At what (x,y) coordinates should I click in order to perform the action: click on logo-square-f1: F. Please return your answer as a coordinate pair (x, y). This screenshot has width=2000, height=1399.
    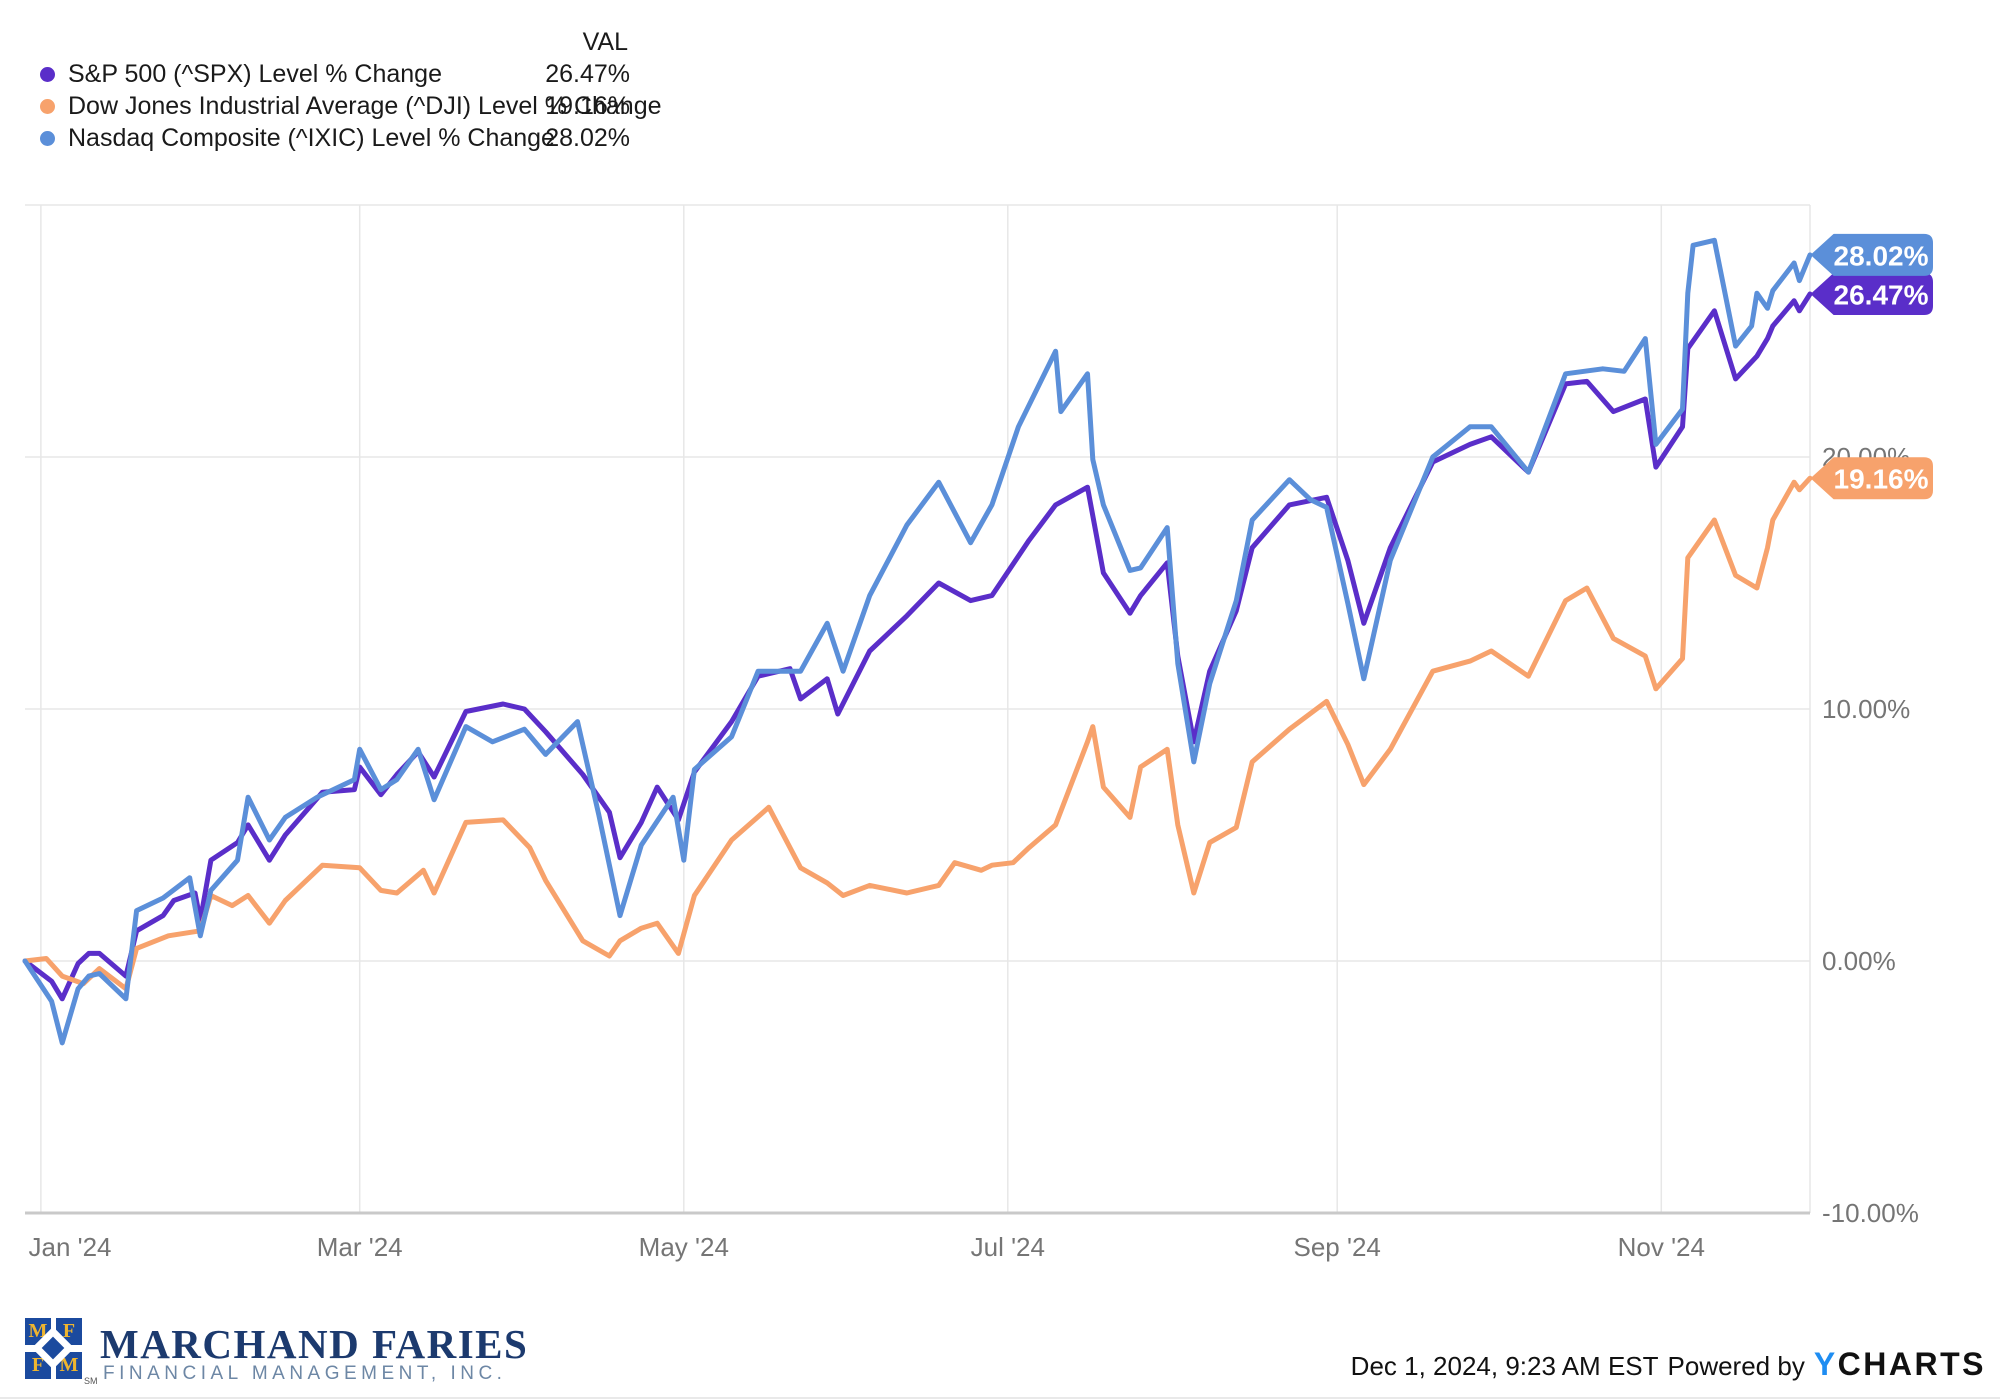
    Looking at the image, I should click on (69, 1331).